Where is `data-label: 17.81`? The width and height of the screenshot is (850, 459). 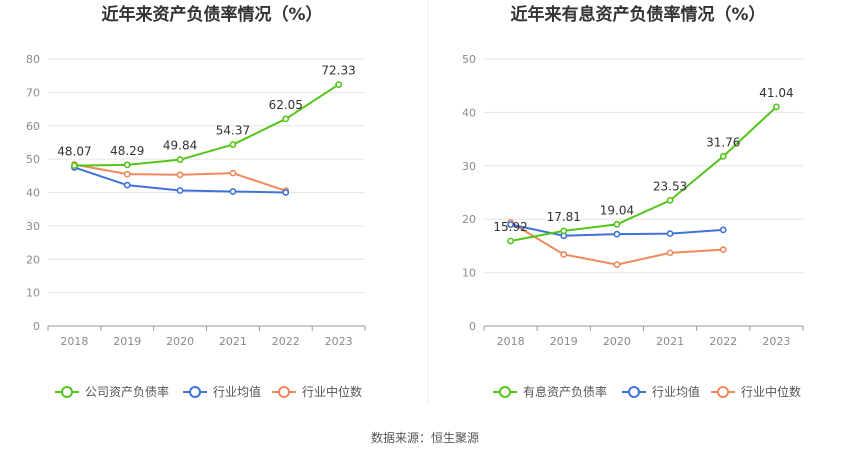
data-label: 17.81 is located at coordinates (564, 217).